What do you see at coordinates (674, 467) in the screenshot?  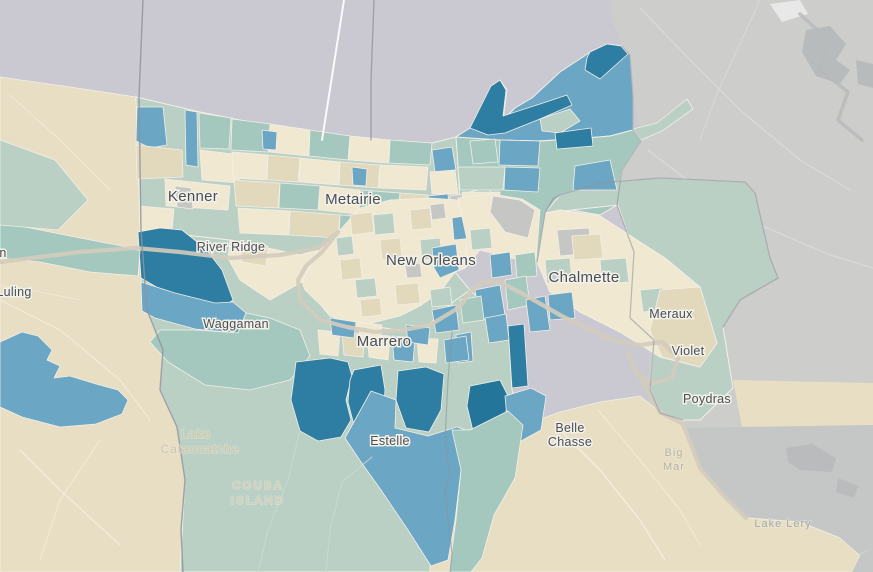 I see `basemap-label: Mar` at bounding box center [674, 467].